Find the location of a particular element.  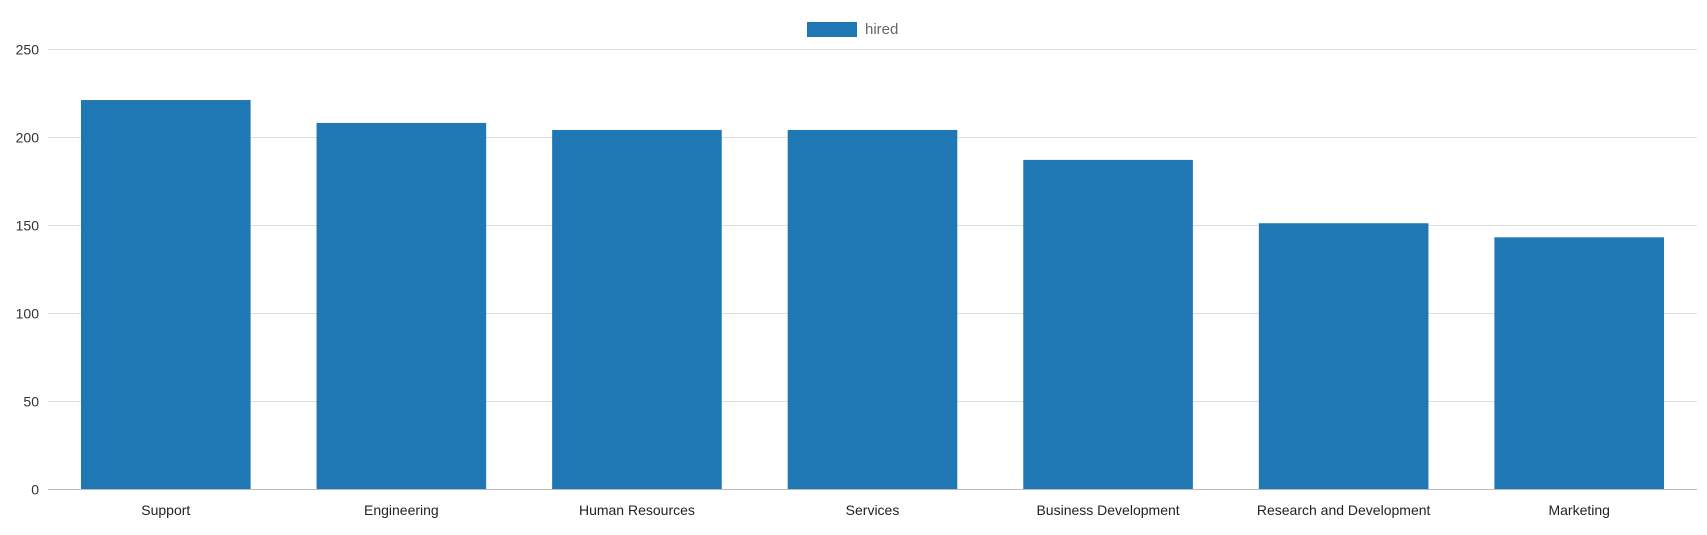

x-tick-label: Human Resources is located at coordinates (637, 510).